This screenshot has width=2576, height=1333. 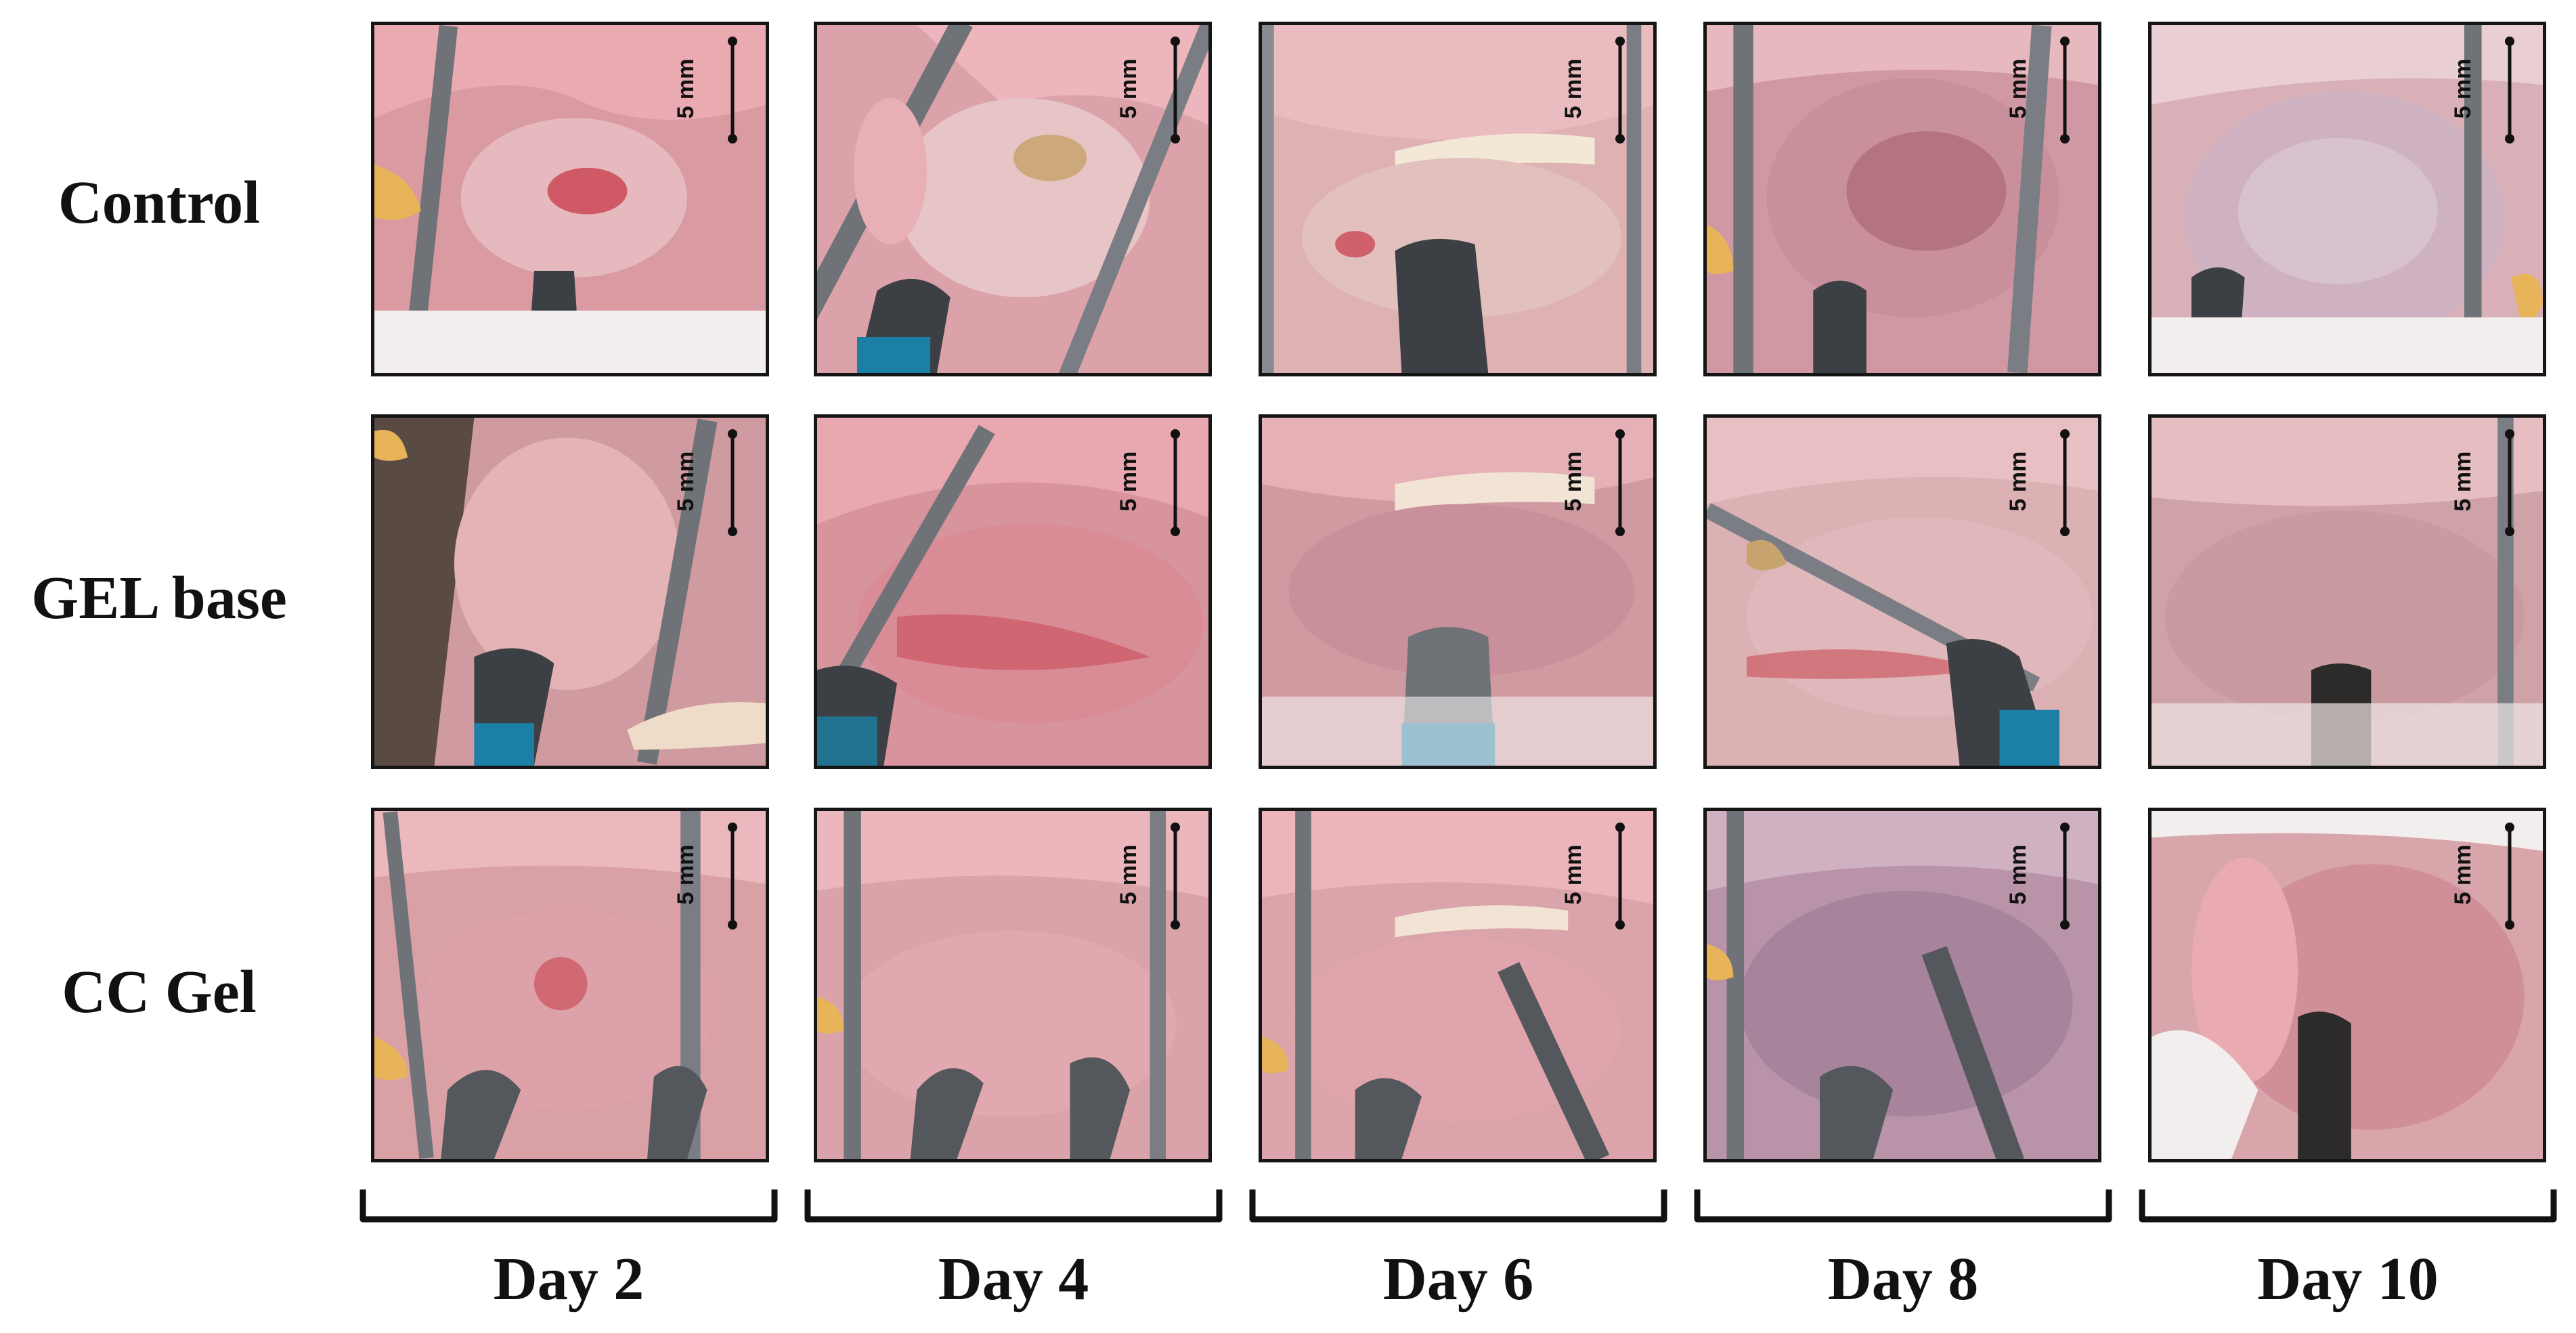 I want to click on photo-control-day-2: 5 mm, so click(x=570, y=199).